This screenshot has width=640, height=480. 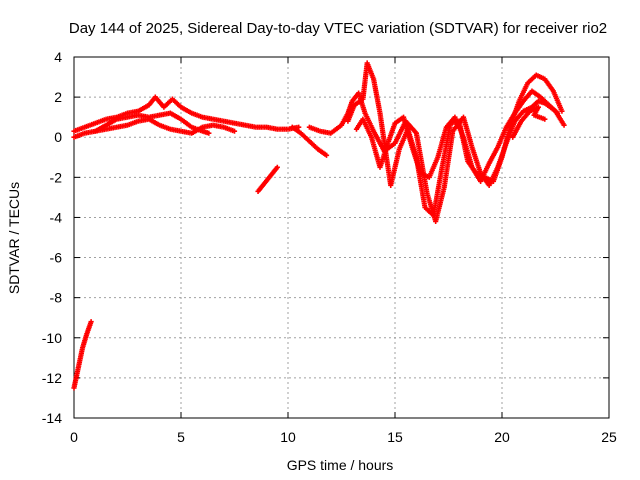 What do you see at coordinates (58, 97) in the screenshot?
I see `y-tick-label: 2` at bounding box center [58, 97].